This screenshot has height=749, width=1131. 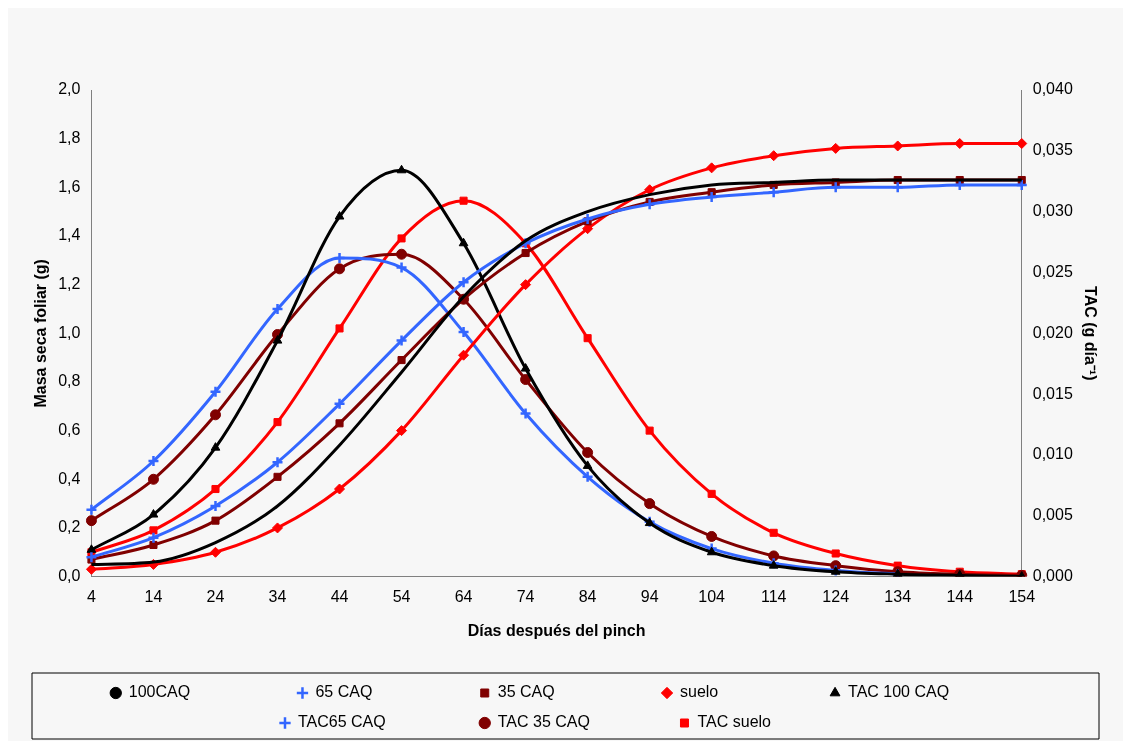 What do you see at coordinates (277, 596) in the screenshot?
I see `x-tick-label: 34` at bounding box center [277, 596].